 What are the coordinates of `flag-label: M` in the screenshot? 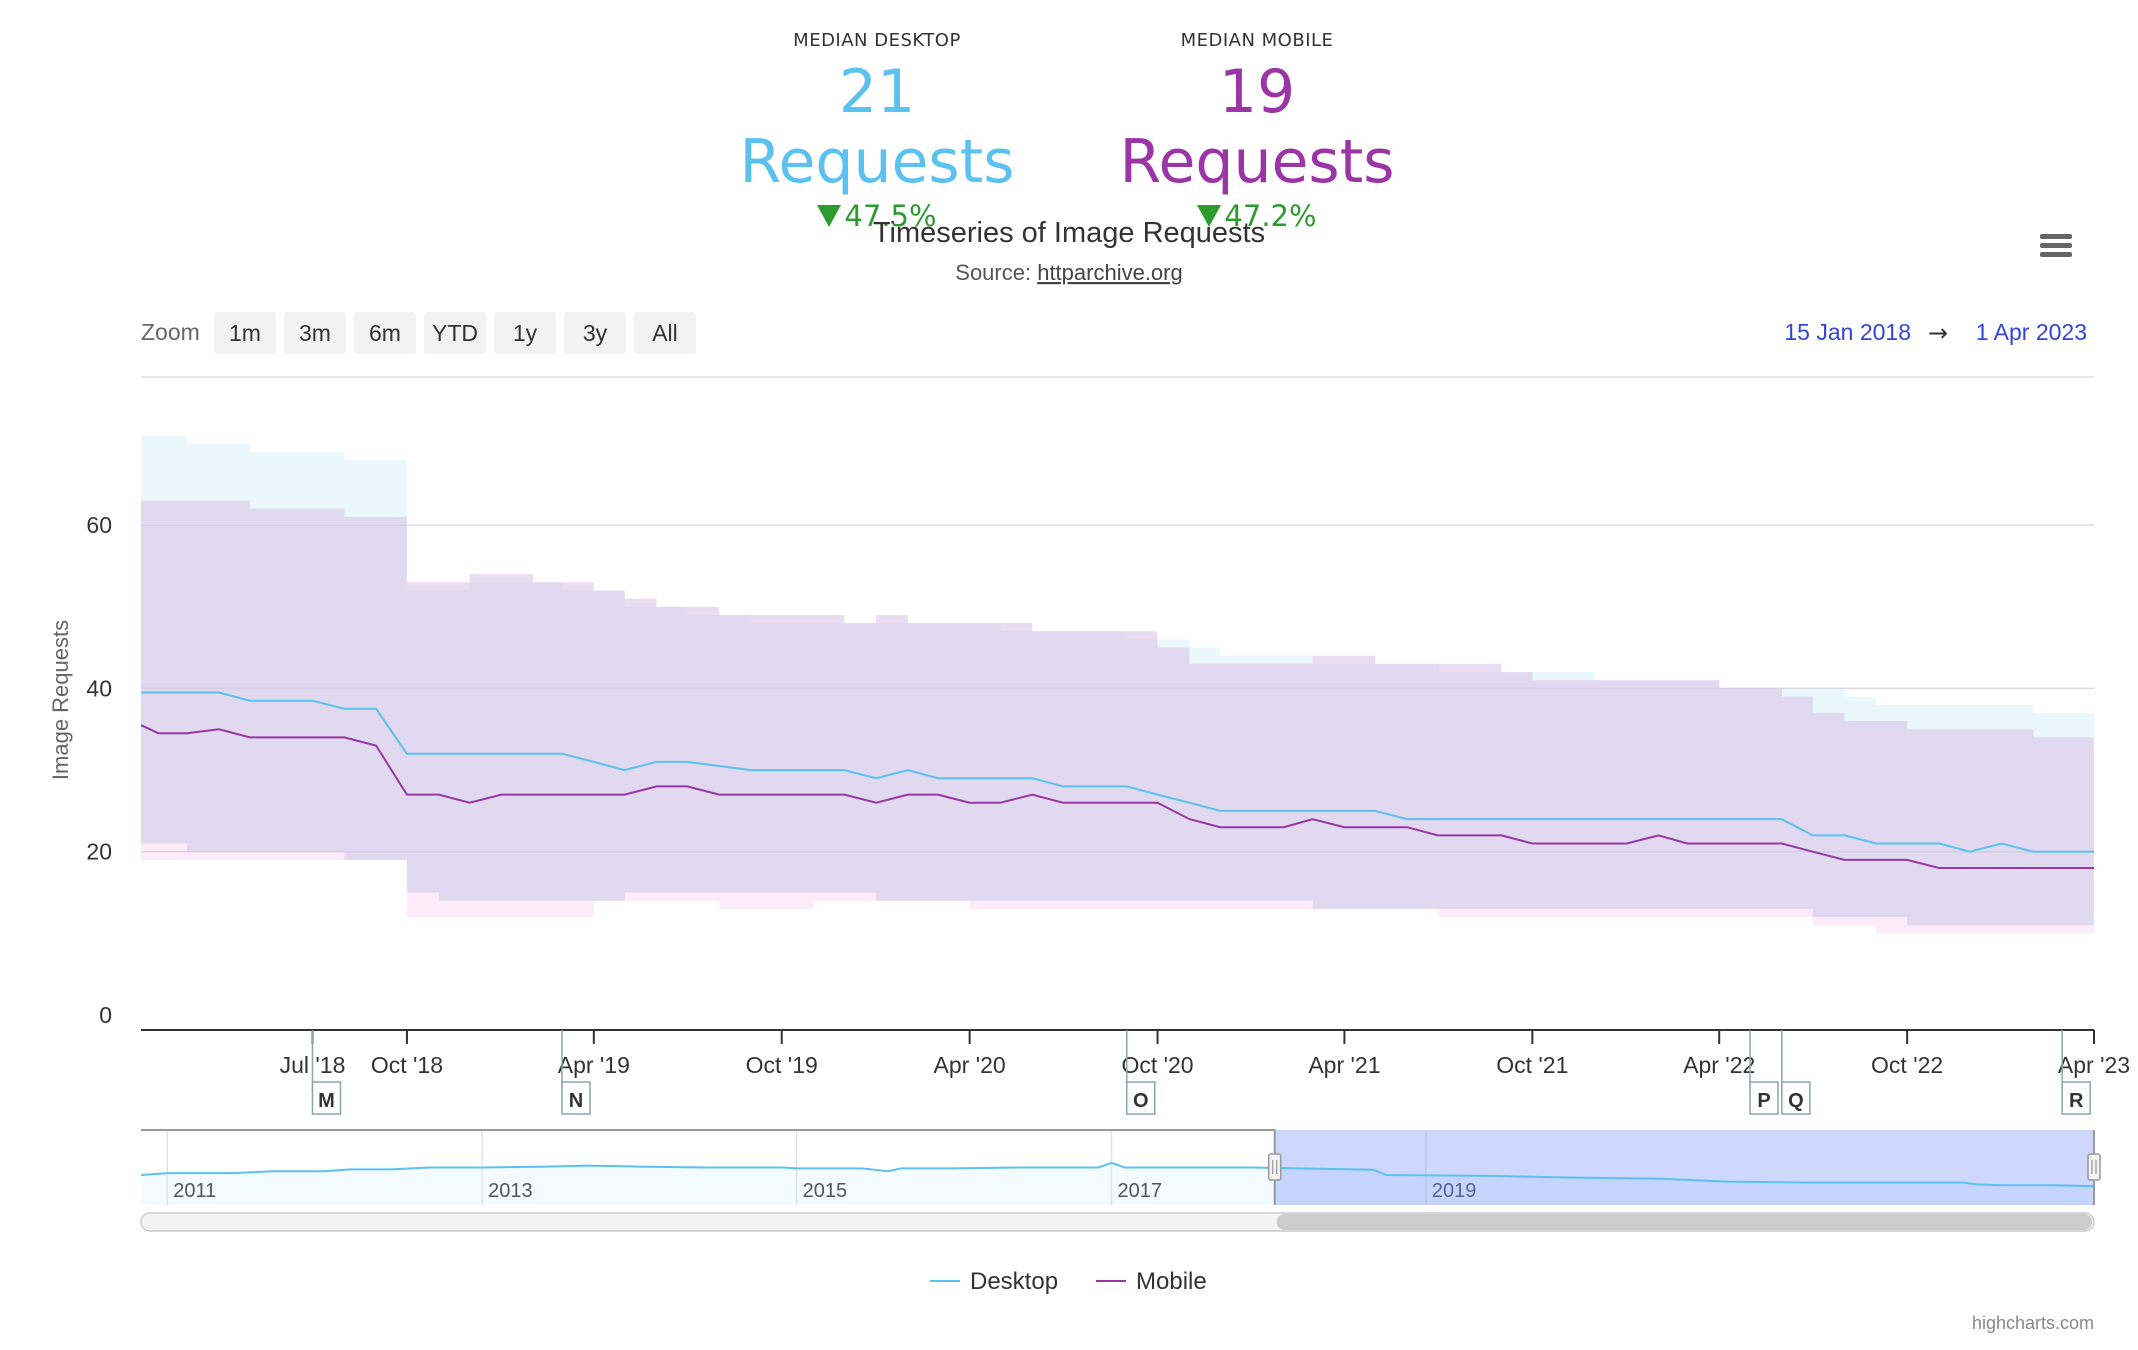 It's located at (326, 1101).